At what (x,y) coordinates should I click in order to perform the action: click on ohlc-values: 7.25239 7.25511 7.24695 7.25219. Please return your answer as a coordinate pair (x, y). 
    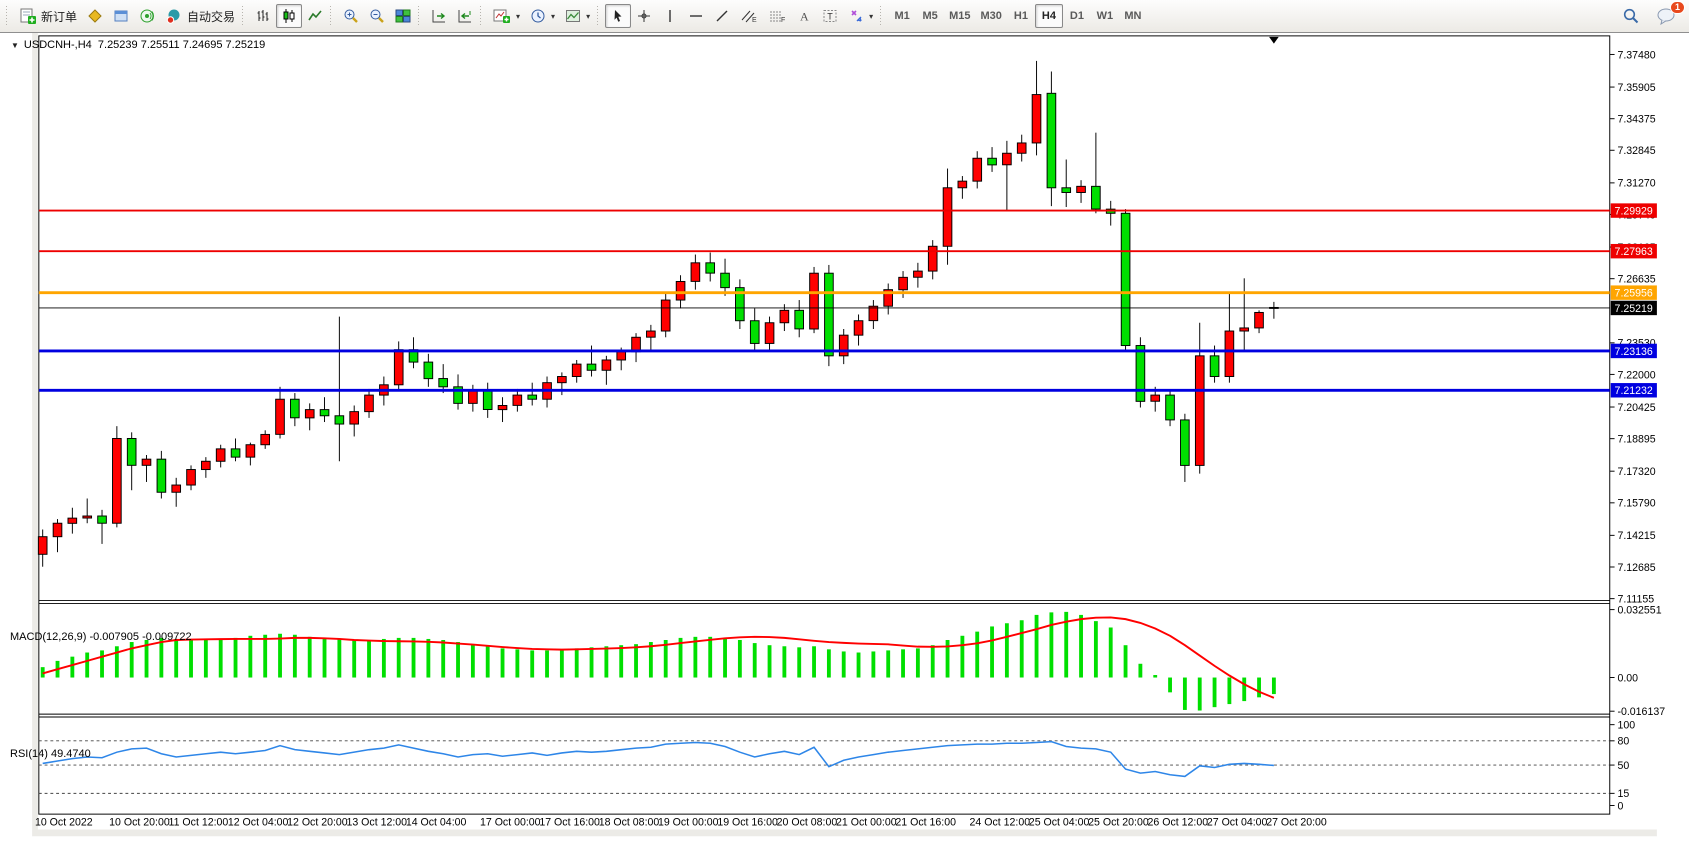
    Looking at the image, I should click on (181, 45).